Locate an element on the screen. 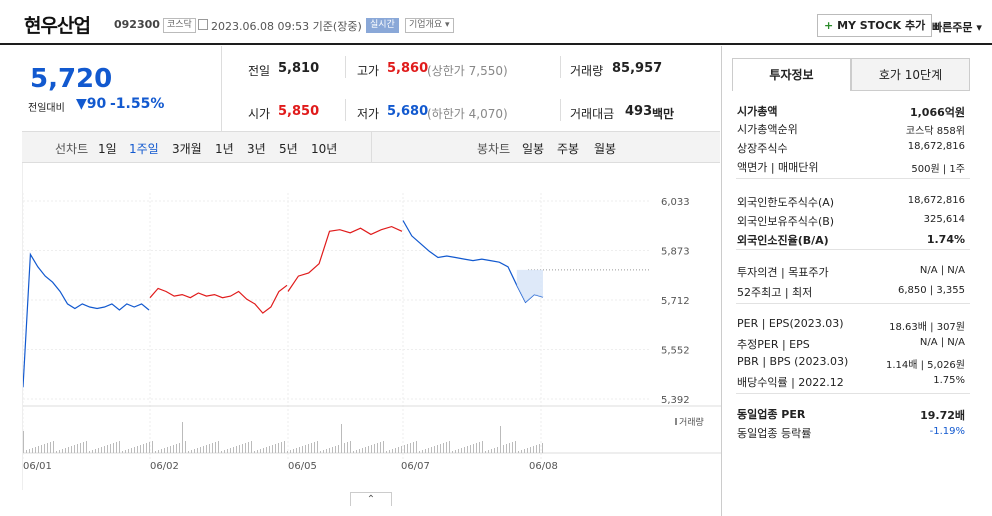  tab-3y: 3년 is located at coordinates (256, 149).